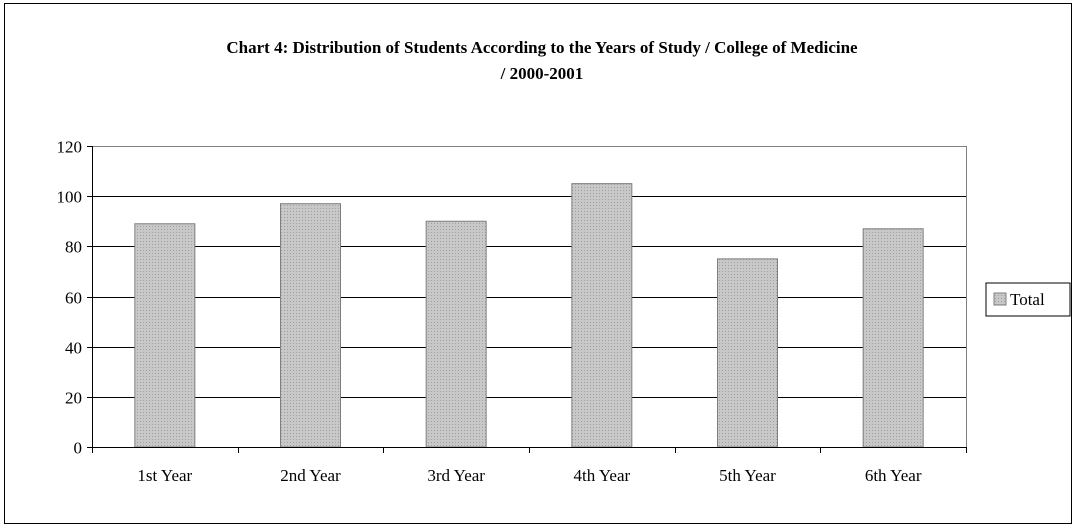 Image resolution: width=1076 pixels, height=527 pixels. I want to click on bar-3rd-year, so click(456, 334).